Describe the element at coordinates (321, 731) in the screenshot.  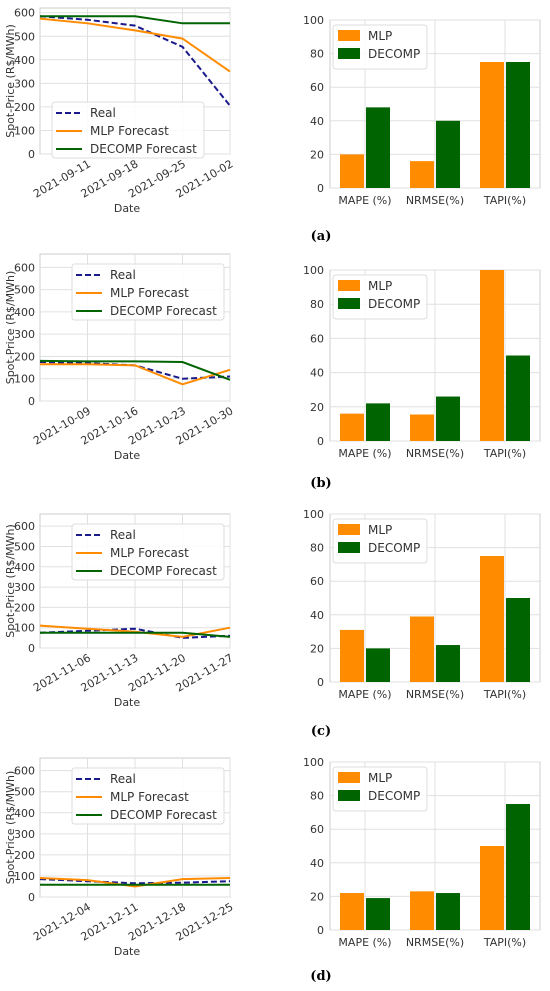
I see `panel-caption: (c)` at that location.